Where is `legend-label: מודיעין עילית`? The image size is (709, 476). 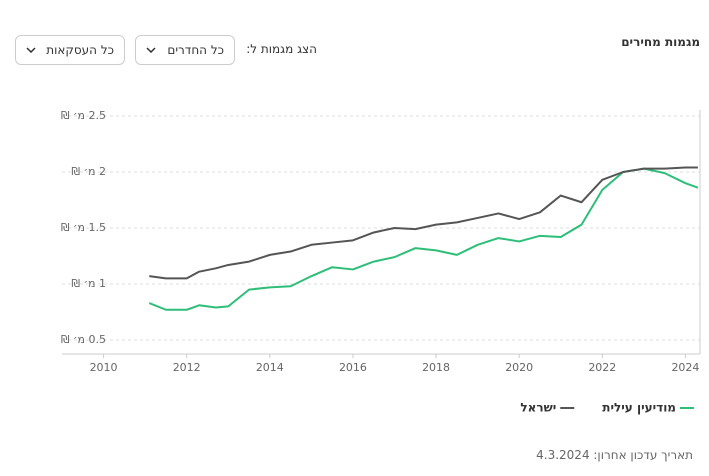
legend-label: מודיעין עילית is located at coordinates (639, 408).